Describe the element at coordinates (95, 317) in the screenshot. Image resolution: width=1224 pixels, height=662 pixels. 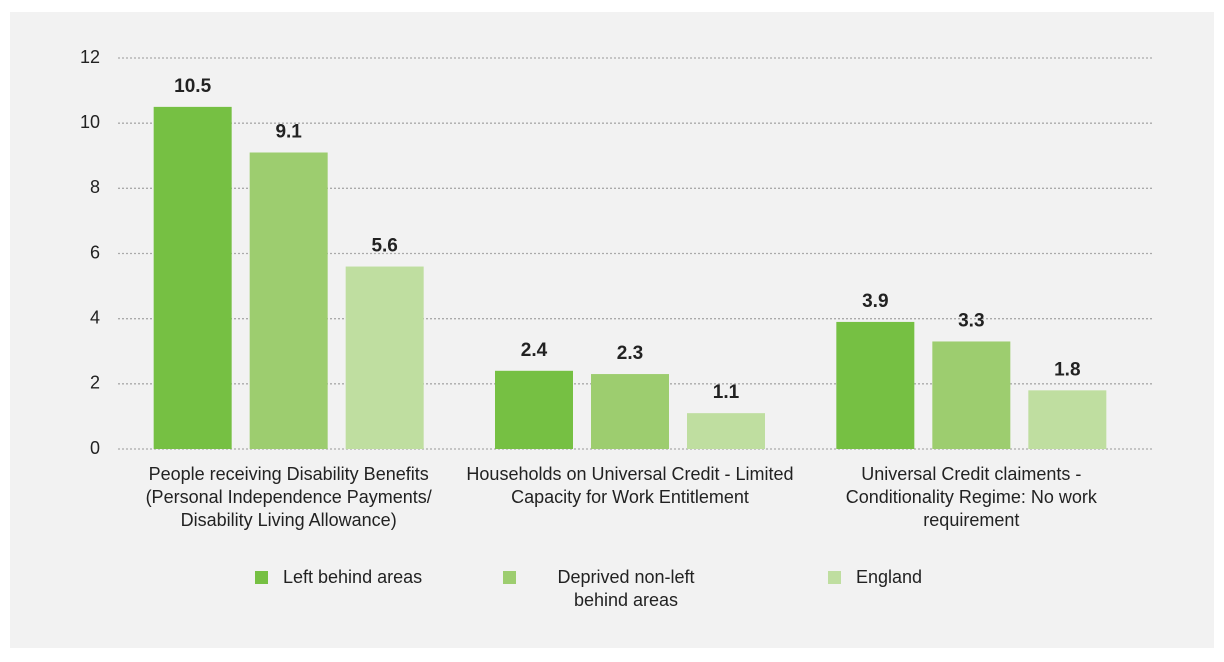
I see `y-tick-label: 4` at that location.